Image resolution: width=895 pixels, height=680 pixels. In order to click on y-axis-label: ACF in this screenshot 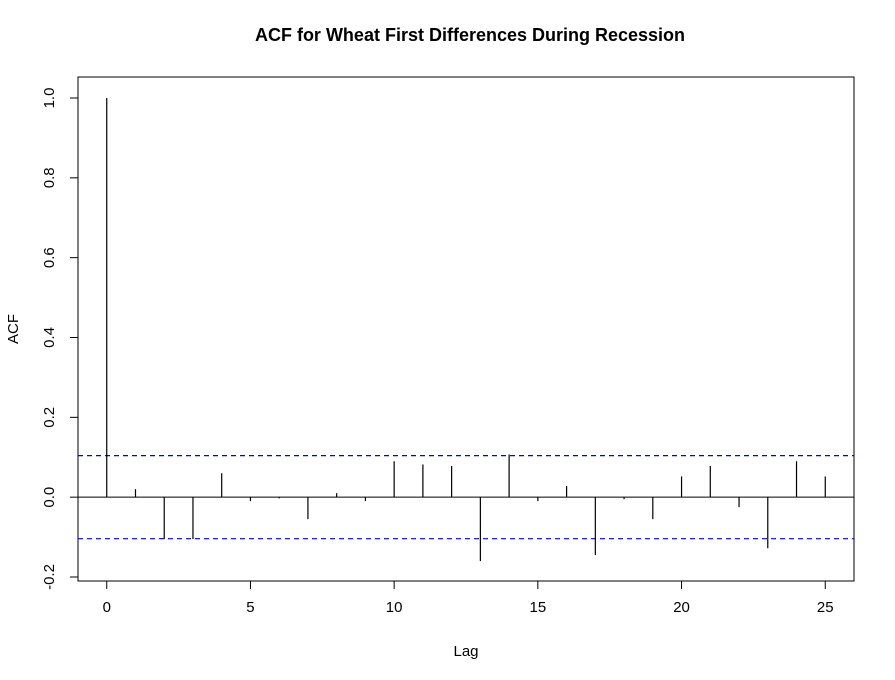, I will do `click(13, 329)`.